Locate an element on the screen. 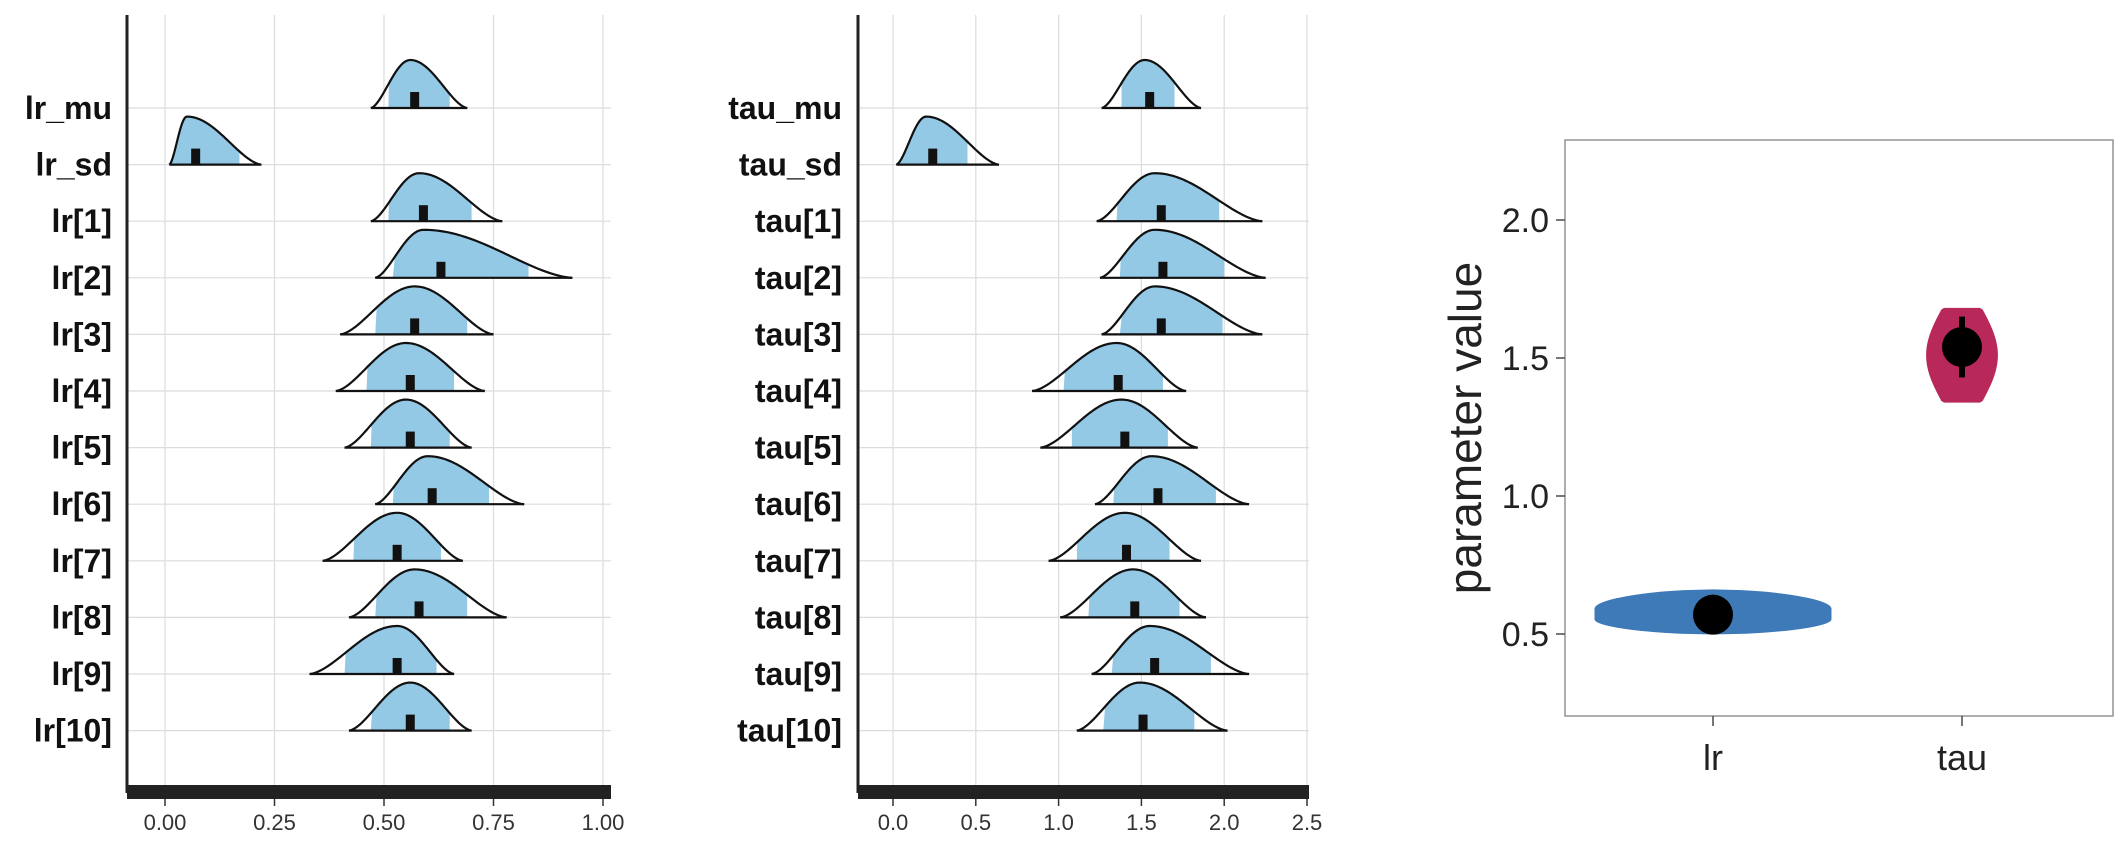 This screenshot has height=842, width=2120. ridge-lr-8: lr[8] is located at coordinates (279, 601).